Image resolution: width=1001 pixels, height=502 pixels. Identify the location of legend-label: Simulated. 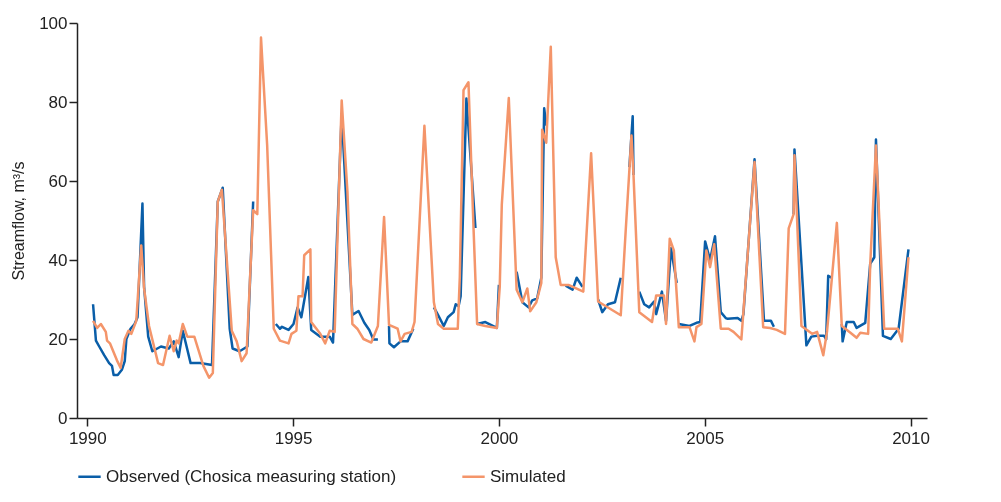
(528, 476).